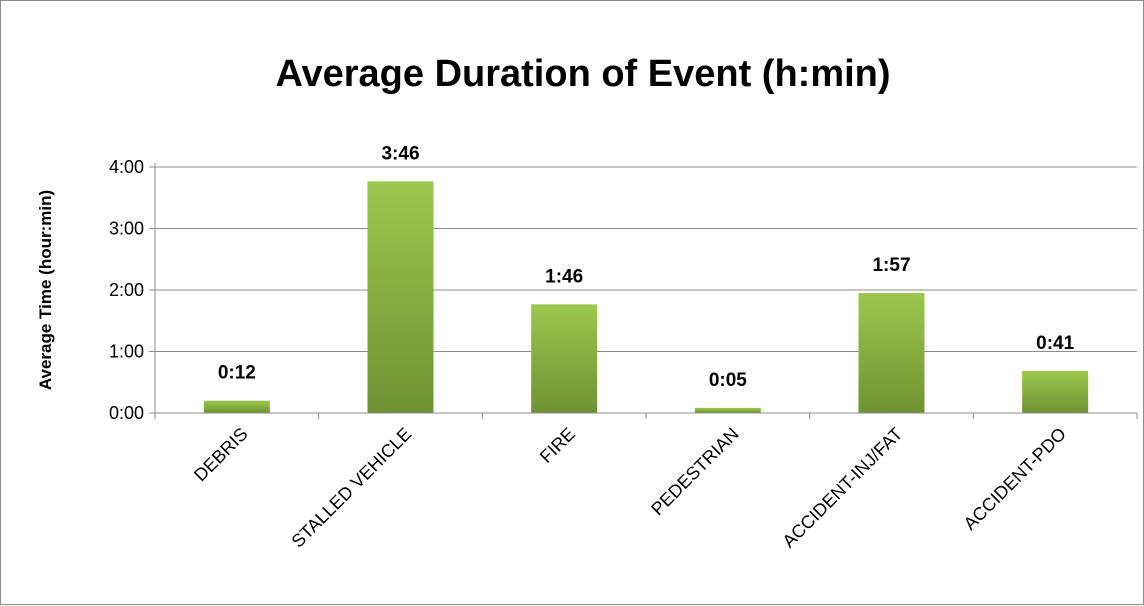  I want to click on data-label: 0:12, so click(237, 373).